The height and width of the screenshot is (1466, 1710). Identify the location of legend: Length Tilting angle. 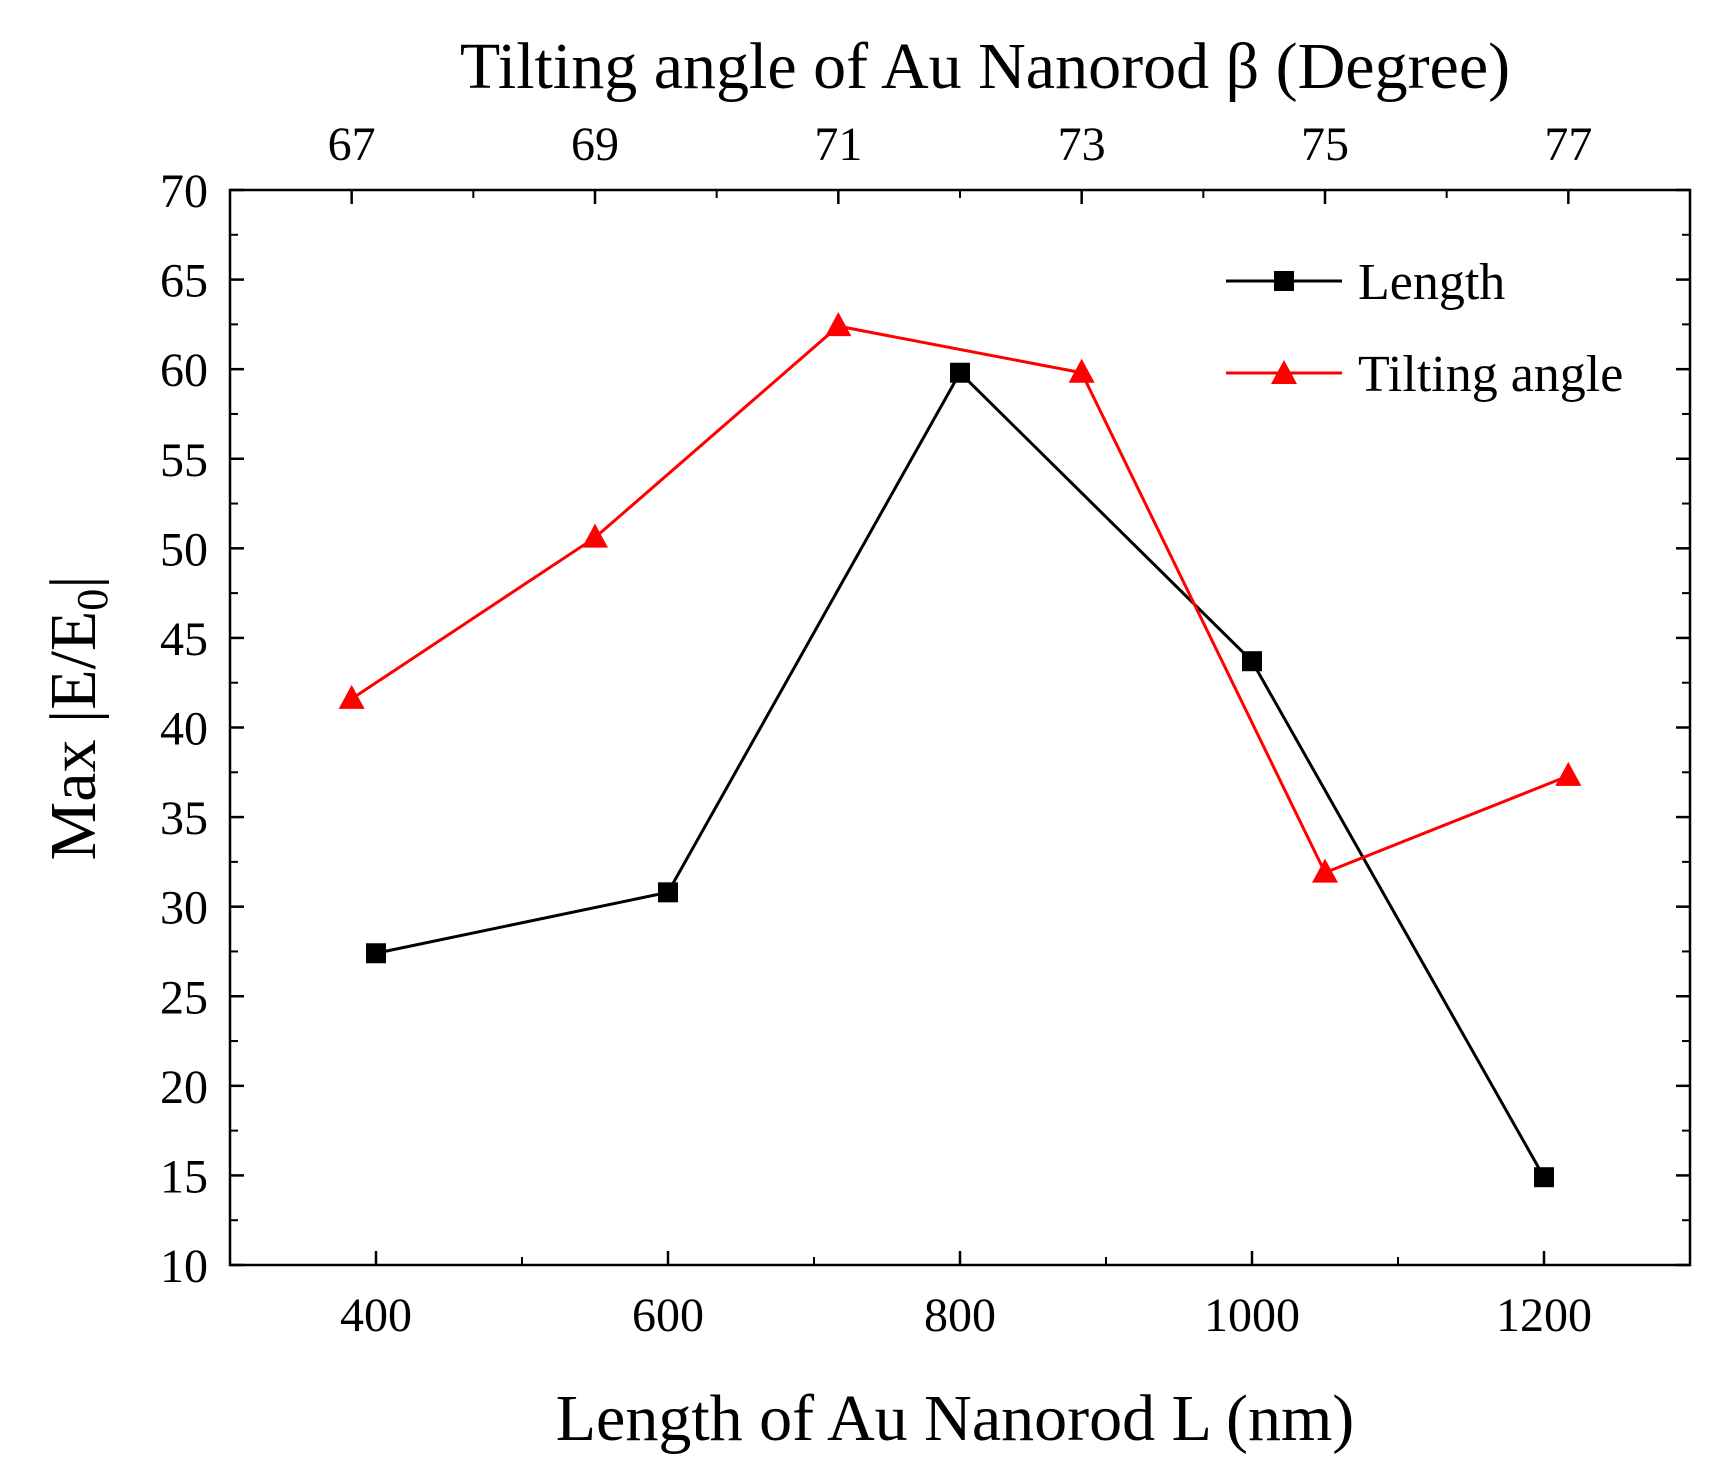
(1424, 328).